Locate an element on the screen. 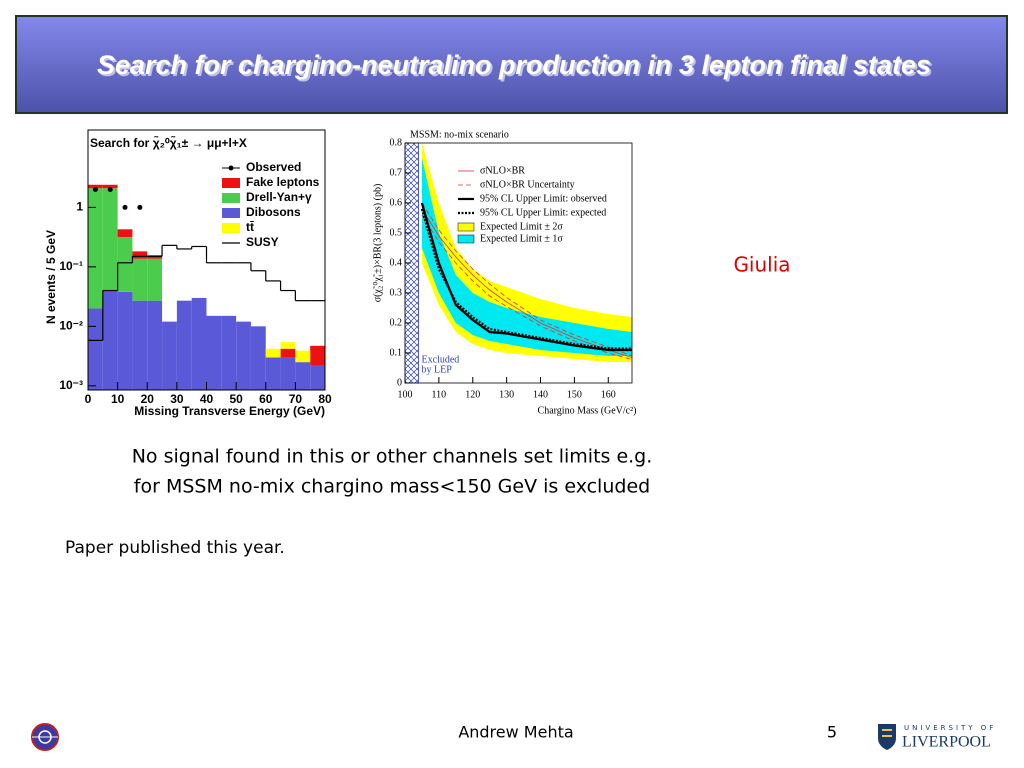 This screenshot has height=768, width=1024. legend-label: 95% CL Upper Limit: observed is located at coordinates (543, 198).